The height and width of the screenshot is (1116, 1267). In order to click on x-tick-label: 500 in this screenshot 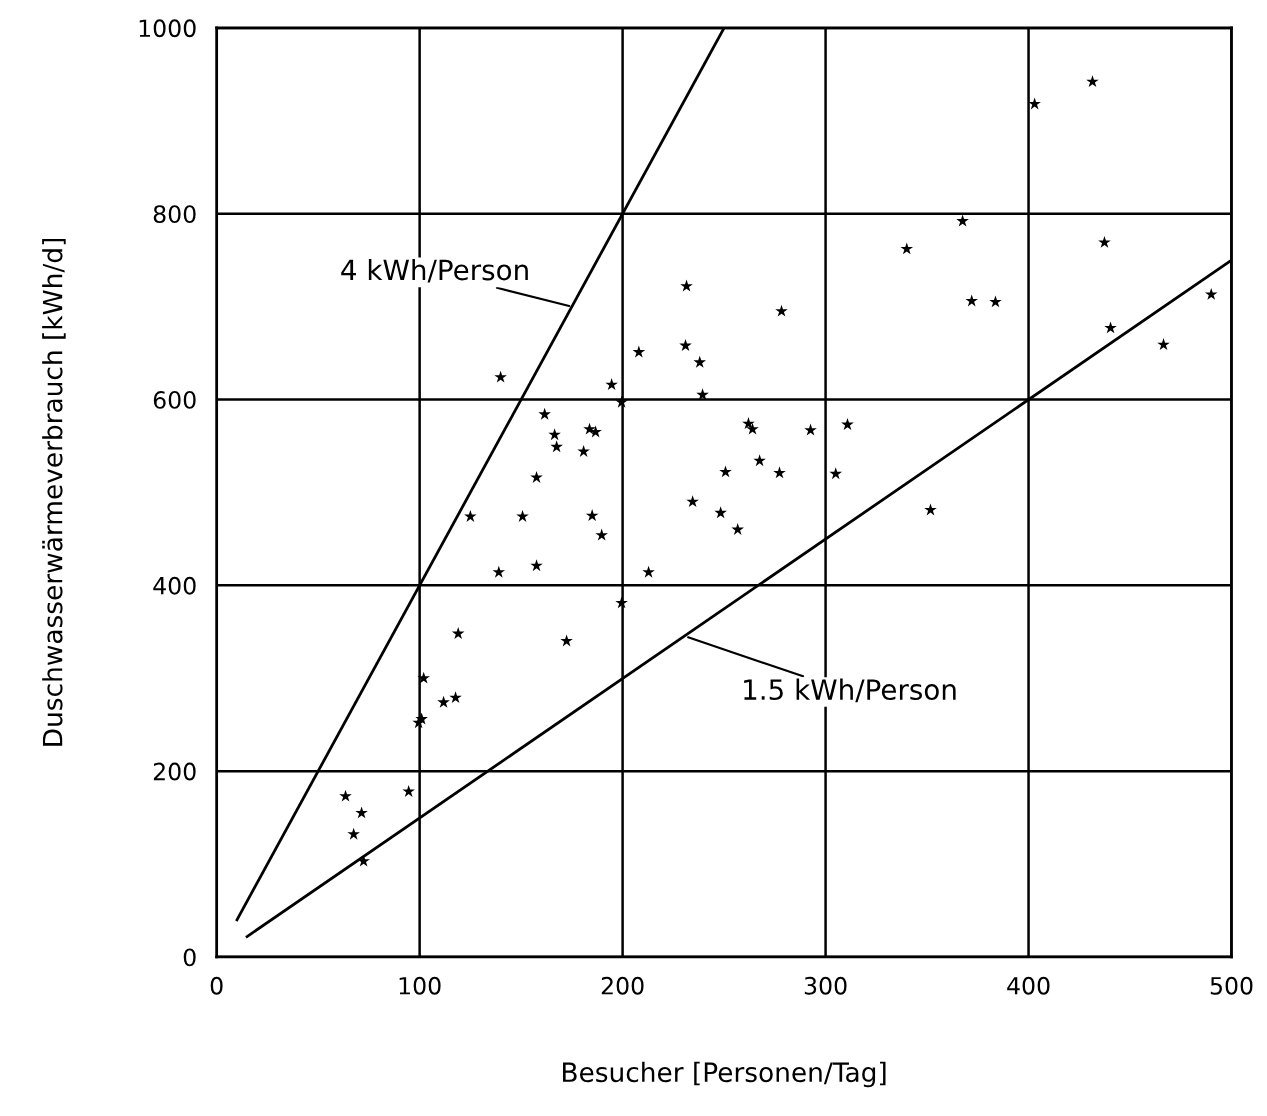, I will do `click(1231, 985)`.